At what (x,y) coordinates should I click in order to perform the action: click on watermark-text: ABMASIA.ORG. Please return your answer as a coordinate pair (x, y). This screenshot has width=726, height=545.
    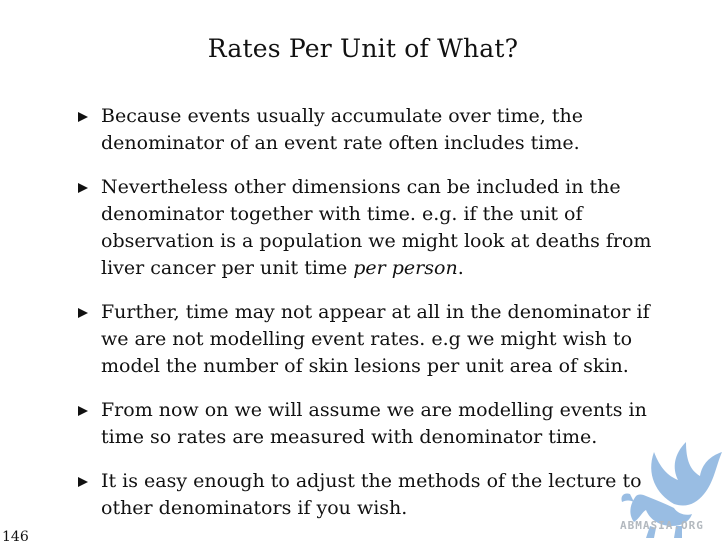
    Looking at the image, I should click on (662, 525).